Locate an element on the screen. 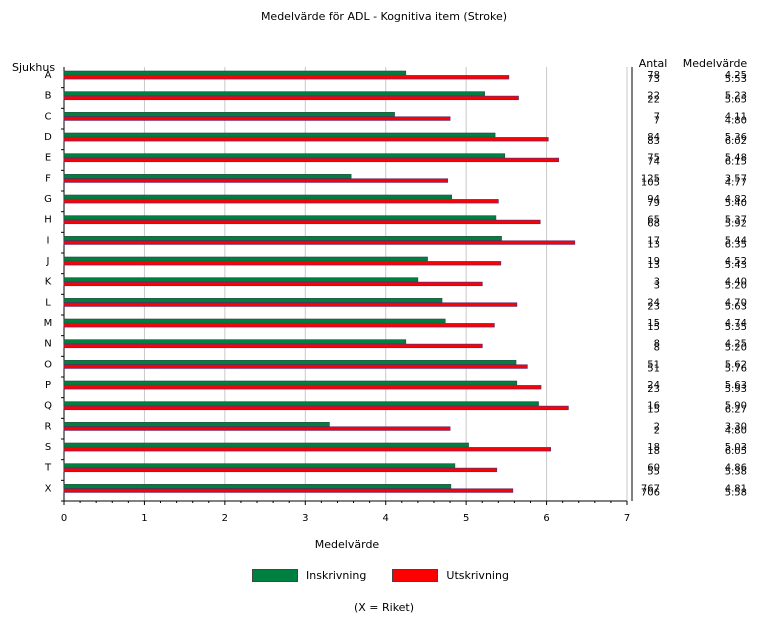 The image size is (768, 628). legend-label-utskrivning: Utskrivning is located at coordinates (477, 575).